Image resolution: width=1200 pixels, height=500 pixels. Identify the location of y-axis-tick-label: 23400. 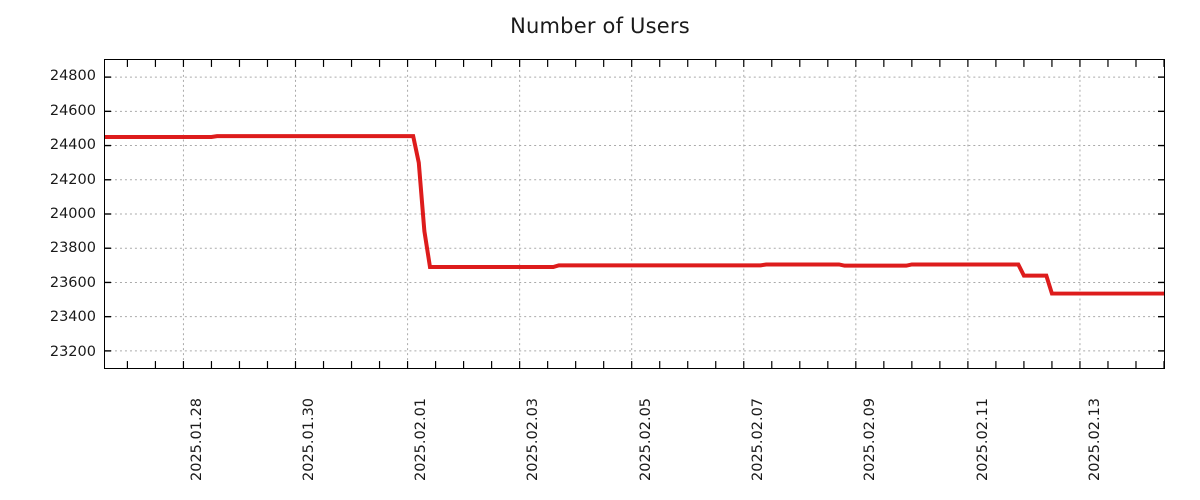
(72, 317).